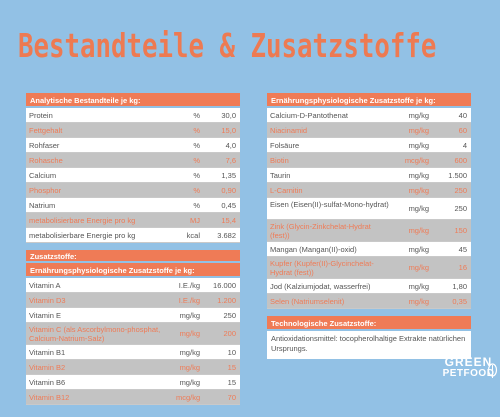  Describe the element at coordinates (228, 220) in the screenshot. I see `cell-value: 15,4` at that location.